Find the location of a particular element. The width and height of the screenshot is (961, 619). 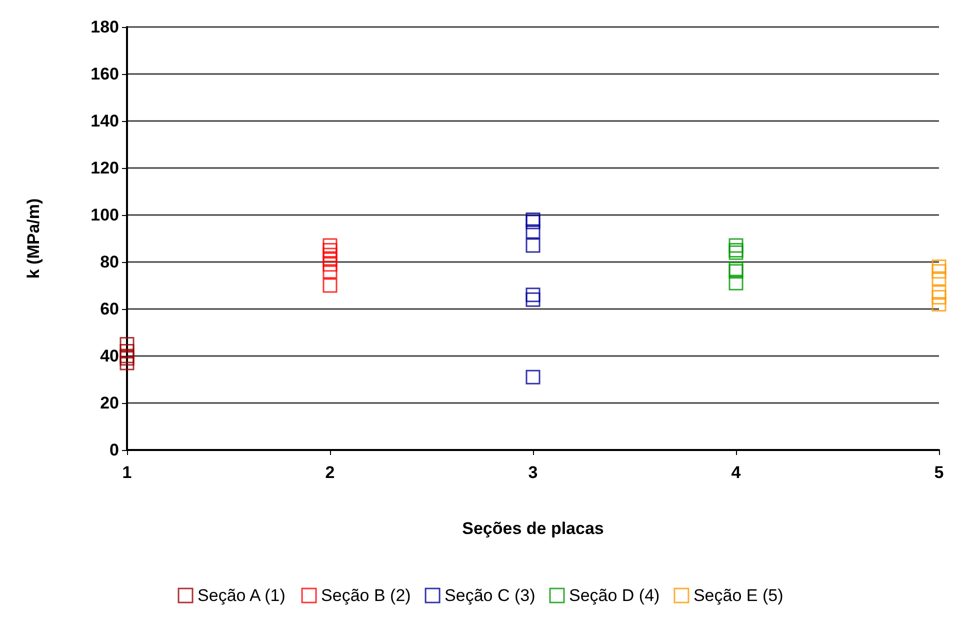

y-tick-label: 40 is located at coordinates (109, 356).